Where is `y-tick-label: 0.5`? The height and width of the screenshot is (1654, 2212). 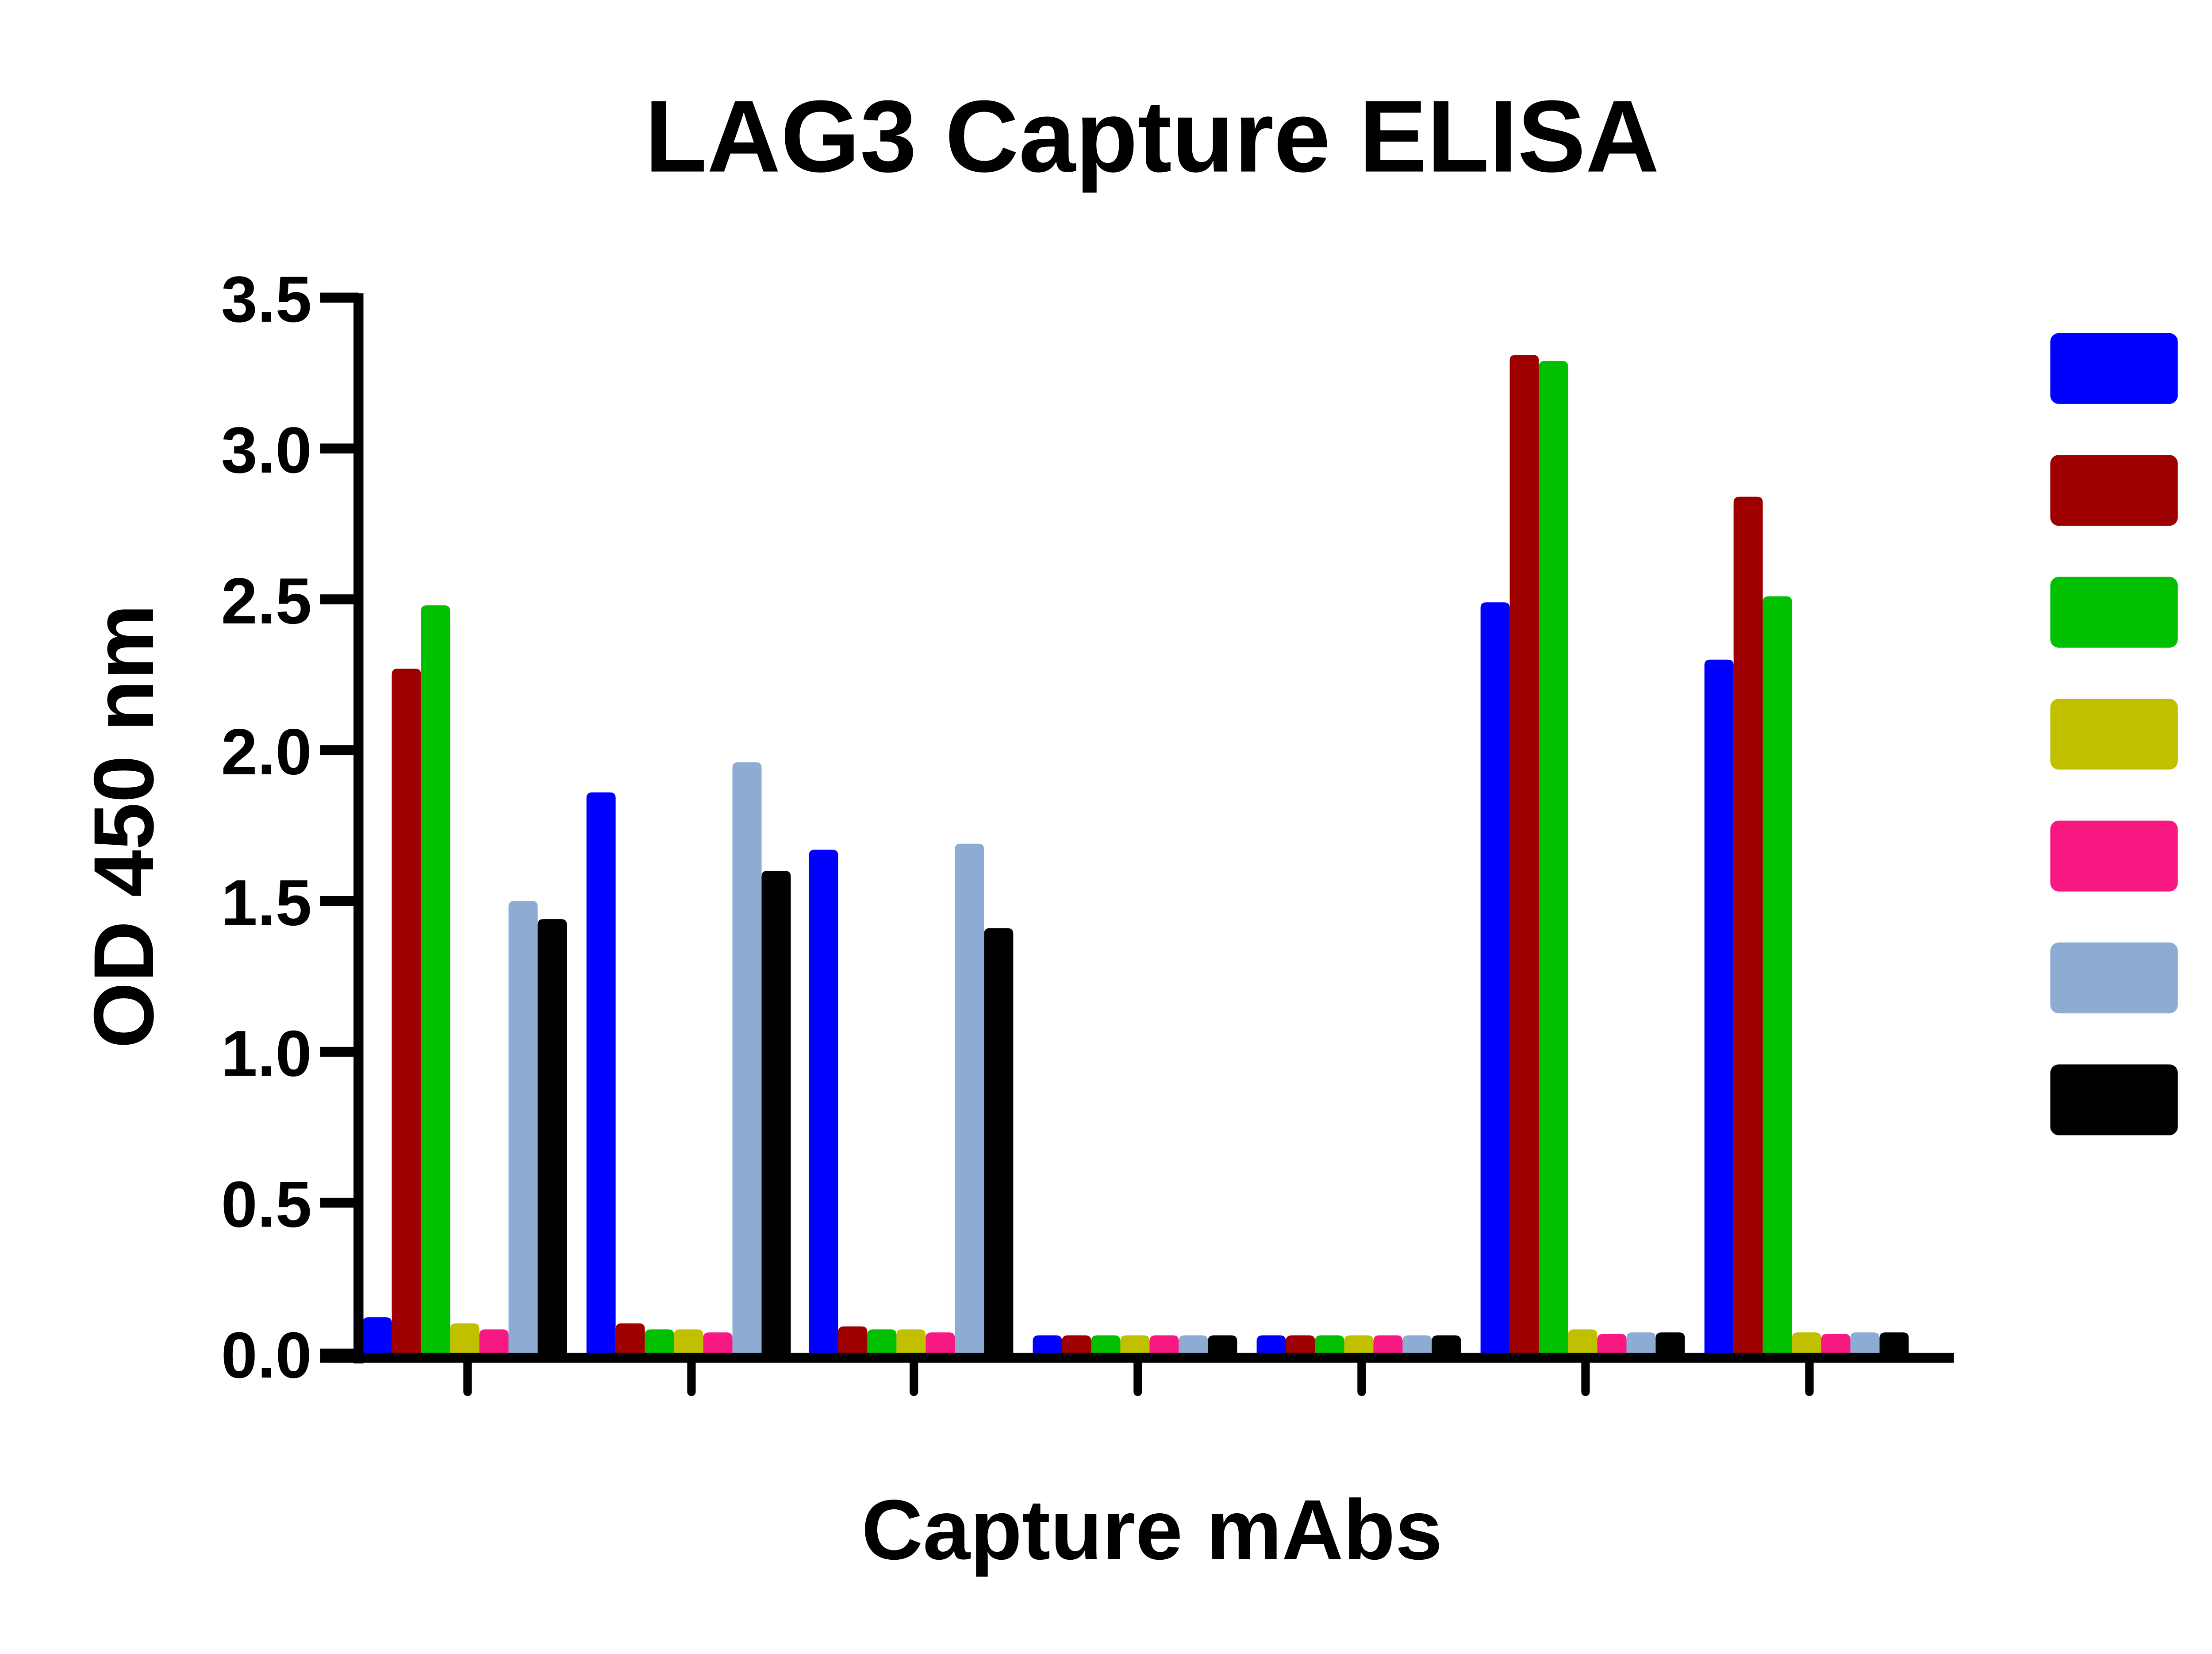
y-tick-label: 0.5 is located at coordinates (267, 1205).